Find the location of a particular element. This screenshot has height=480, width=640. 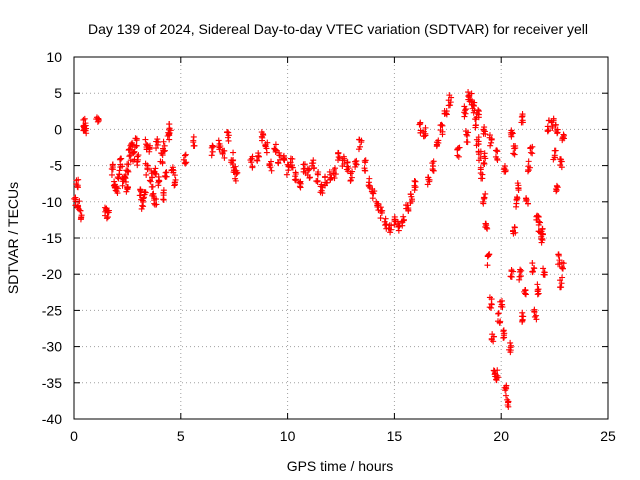

y-tick-label: 10 is located at coordinates (54, 57).